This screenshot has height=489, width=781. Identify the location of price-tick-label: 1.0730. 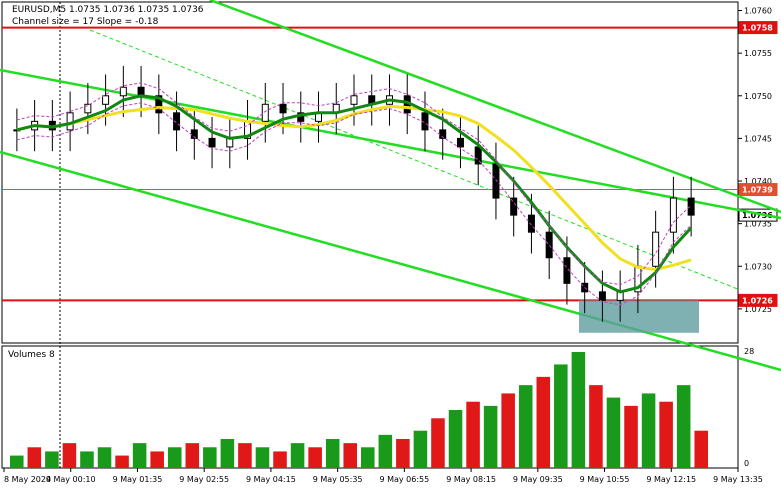
(758, 266).